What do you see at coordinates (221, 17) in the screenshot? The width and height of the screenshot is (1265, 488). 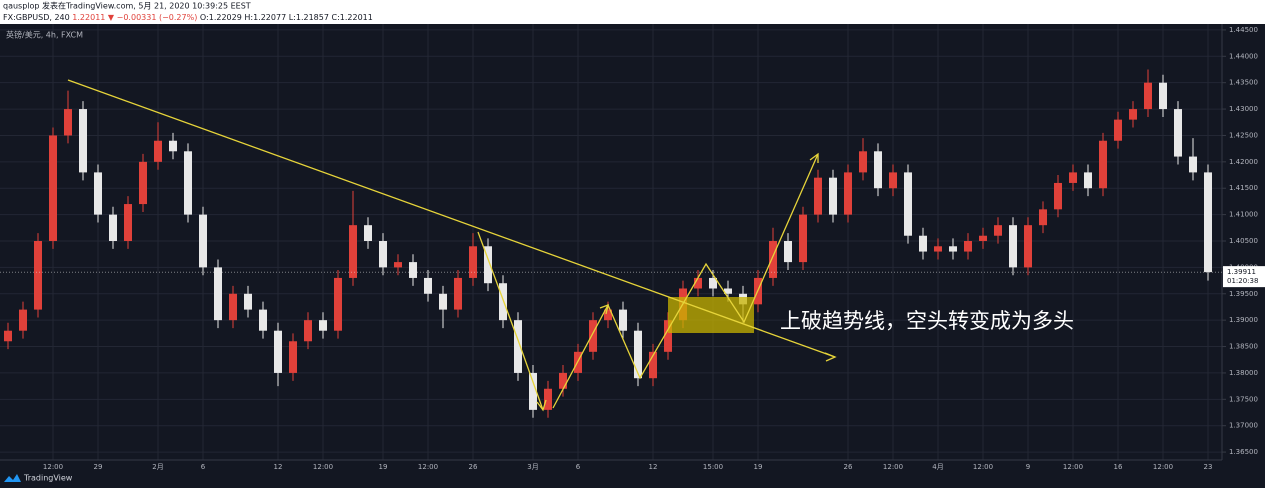 I see `open: O:1.22029` at bounding box center [221, 17].